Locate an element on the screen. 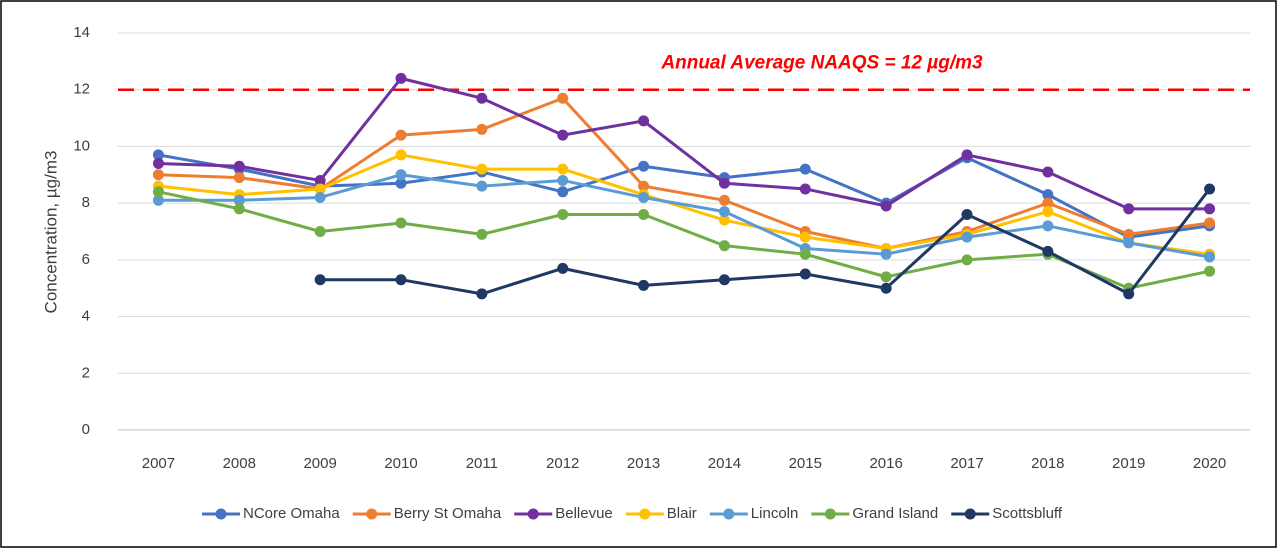 This screenshot has width=1277, height=553. y-axis-label: Concentration, µg/m3 is located at coordinates (50, 232).